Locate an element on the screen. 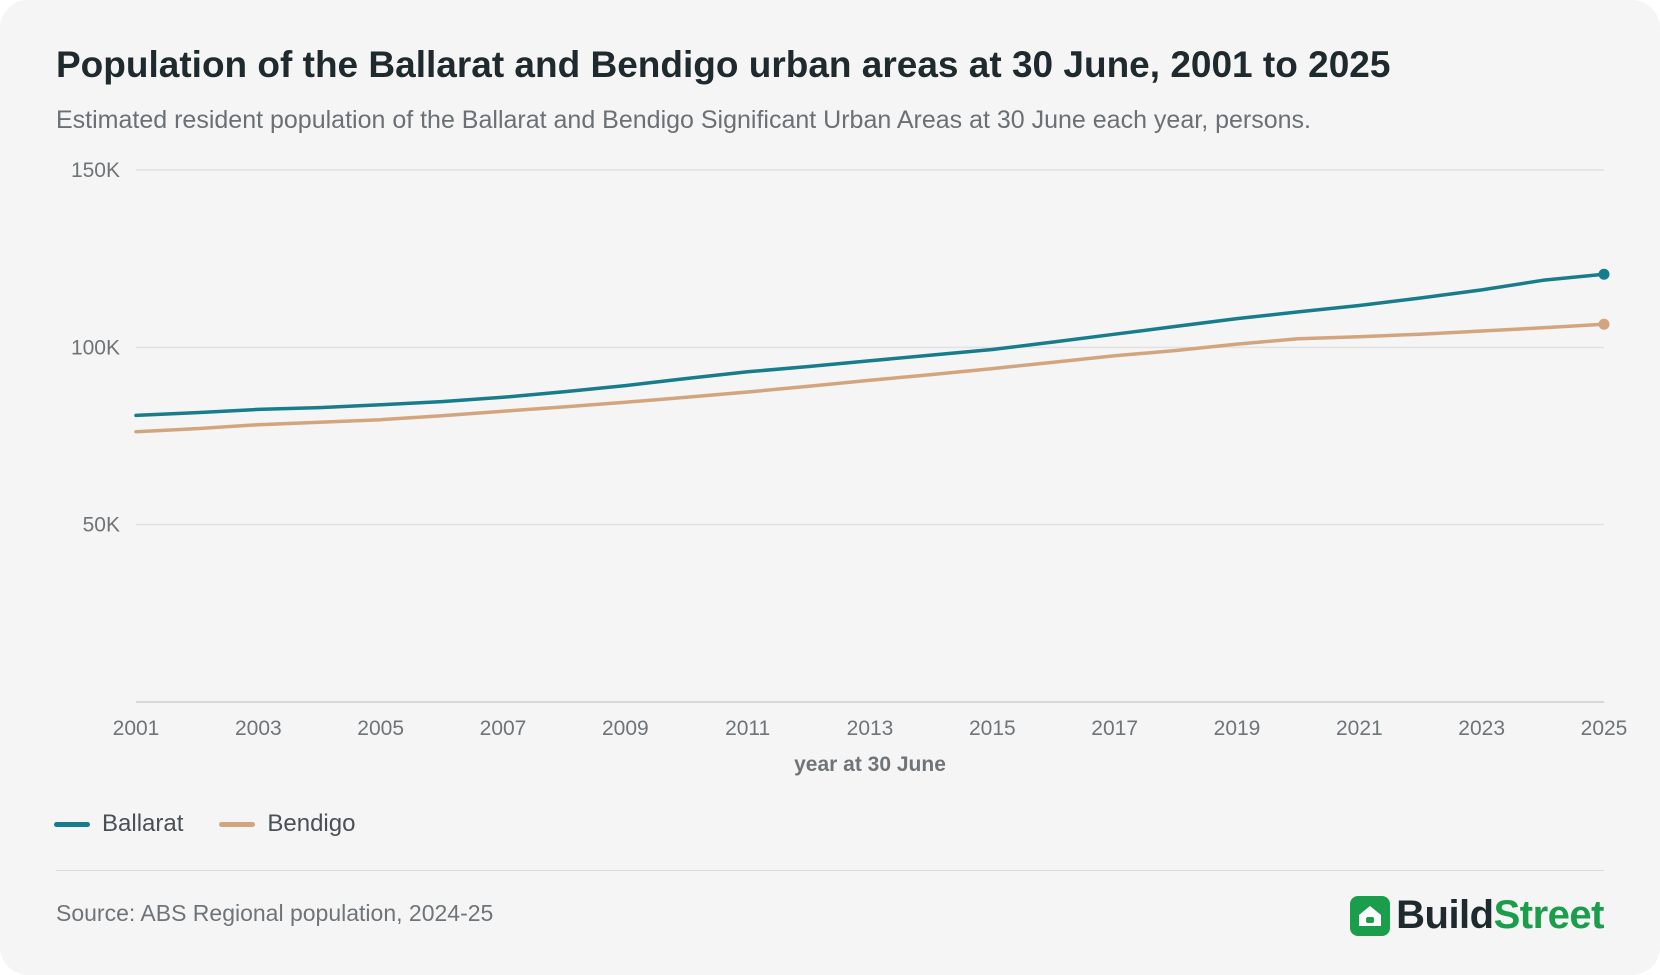 The image size is (1660, 975). source-note: Source: ABS Regional population, 2024-25 is located at coordinates (275, 913).